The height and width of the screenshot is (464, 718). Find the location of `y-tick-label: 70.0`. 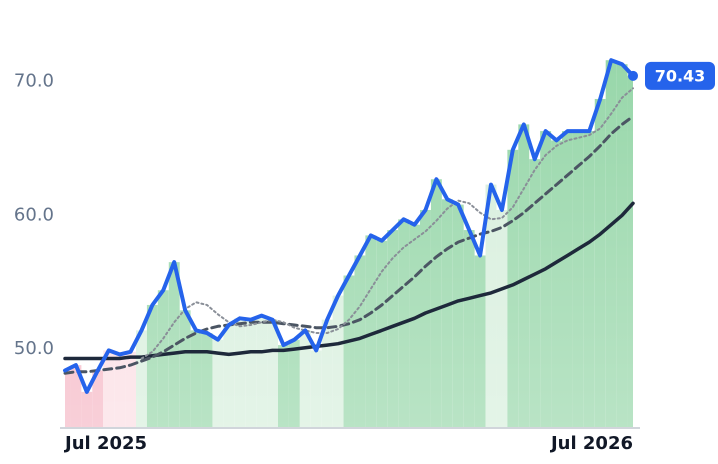

y-tick-label: 70.0 is located at coordinates (34, 81).